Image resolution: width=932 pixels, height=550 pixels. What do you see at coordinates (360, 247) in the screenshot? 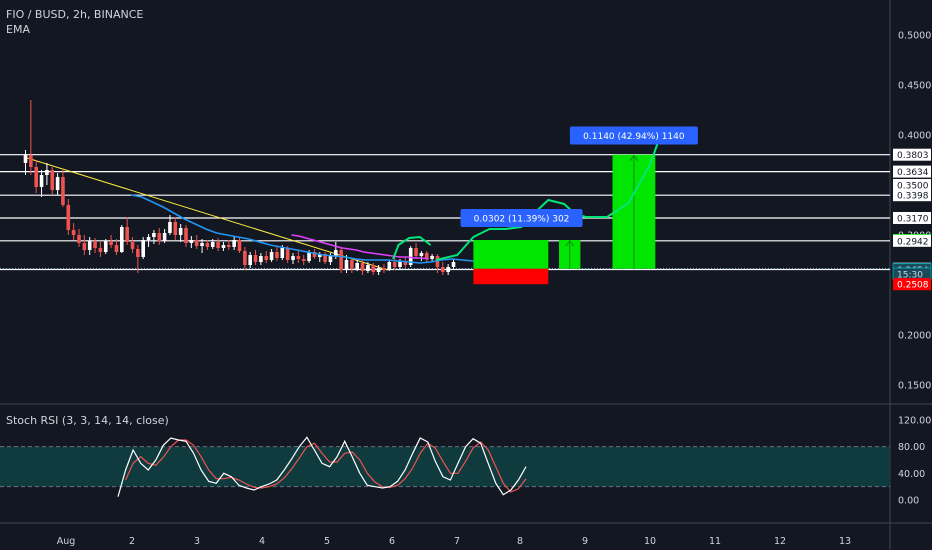
I see `ema-pink-line` at bounding box center [360, 247].